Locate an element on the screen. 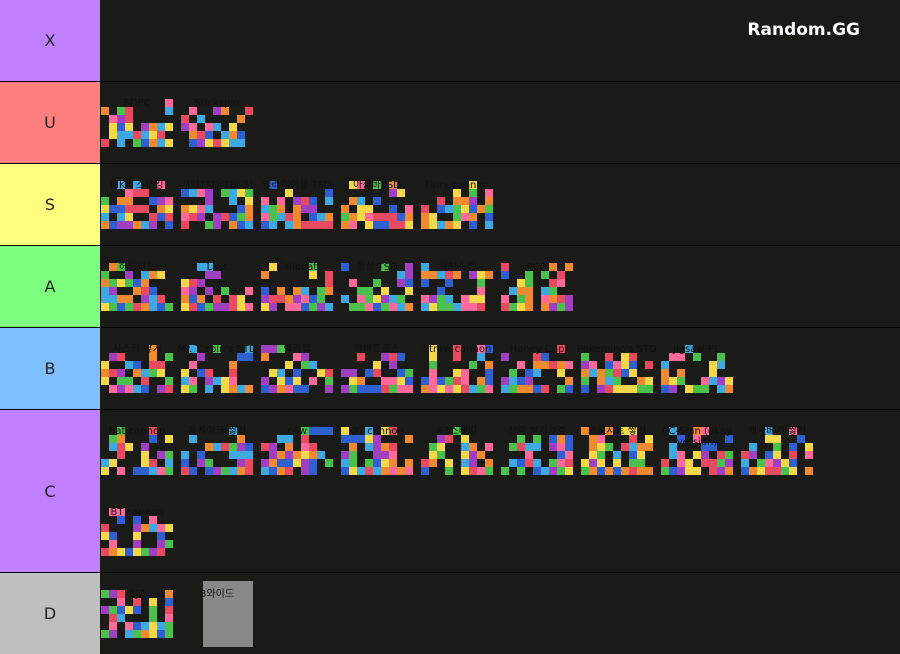 The image size is (900, 654). tier-item: 항상 TSD is located at coordinates (377, 286).